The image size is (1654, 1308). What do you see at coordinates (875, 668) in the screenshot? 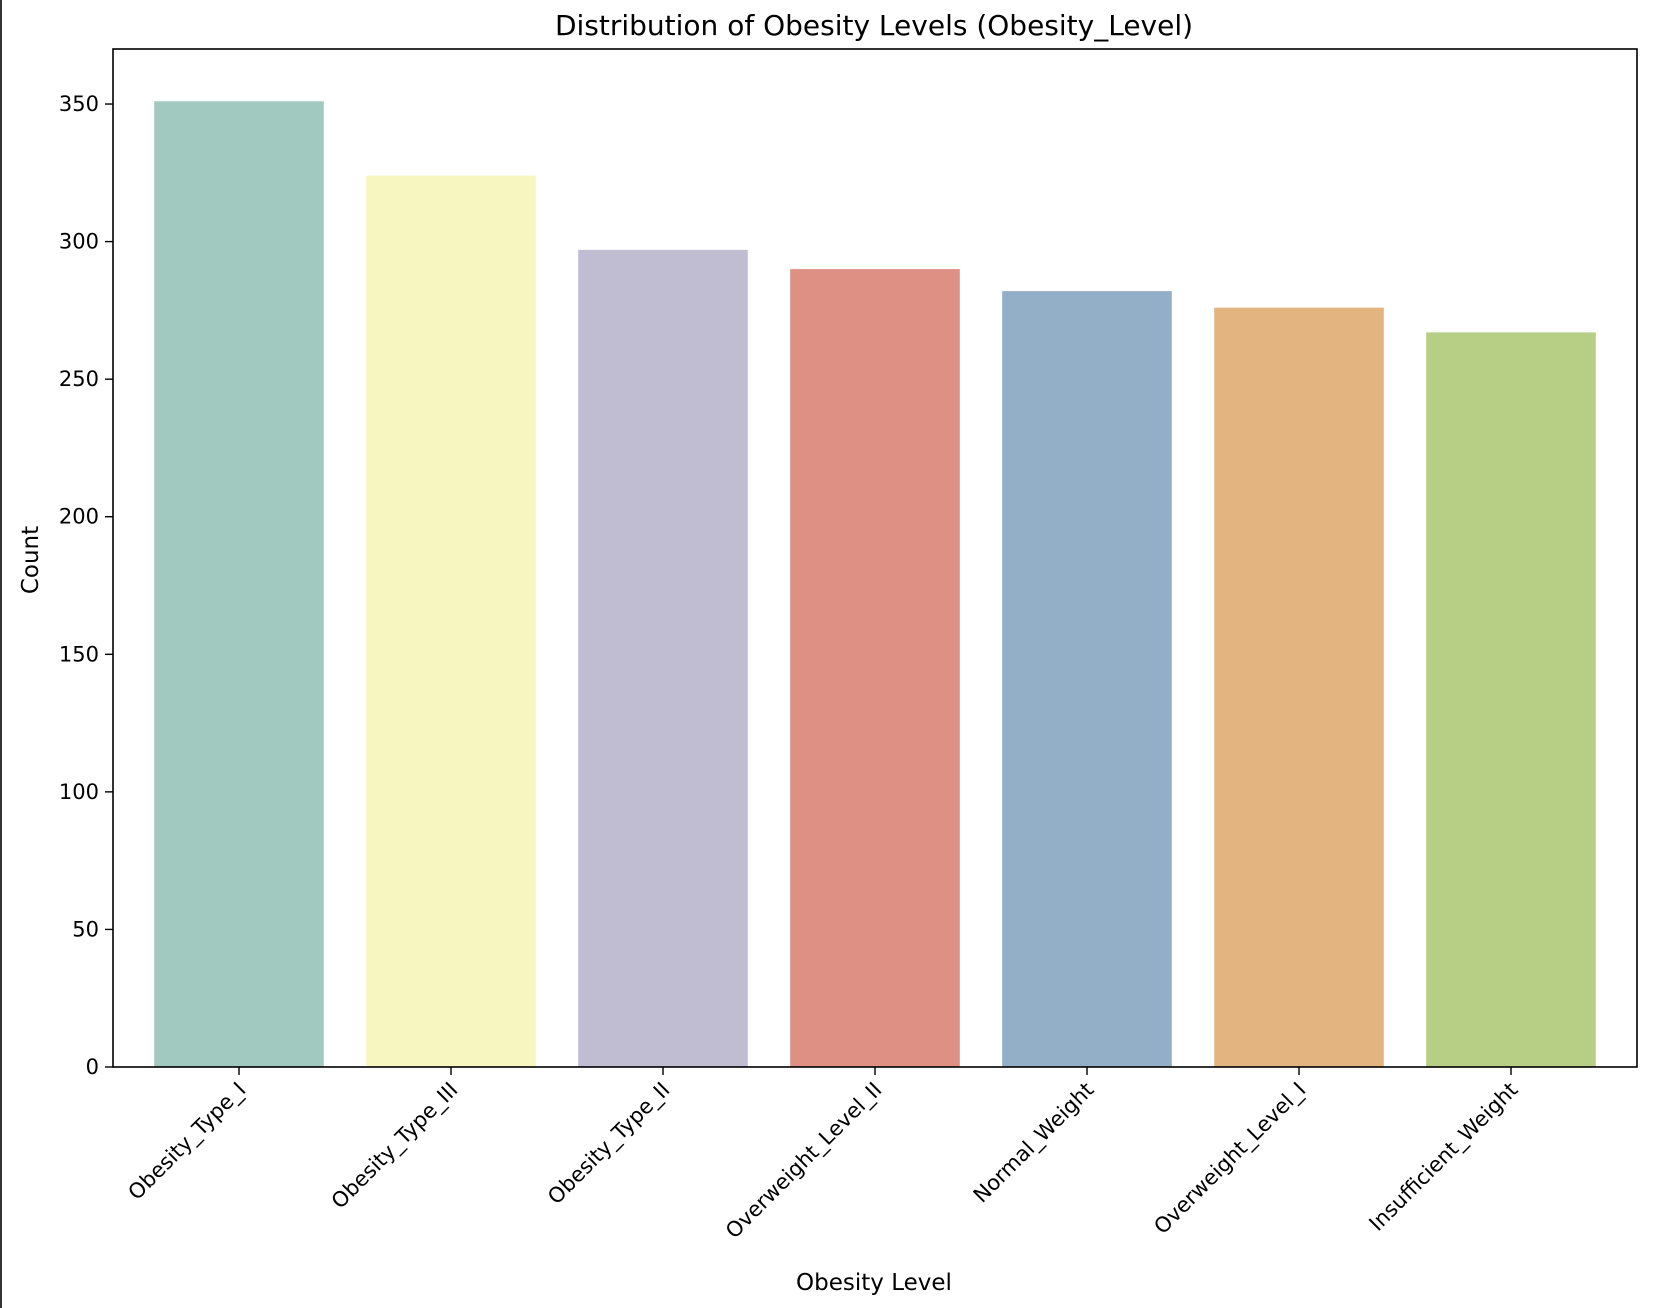
I see `bar-overweight-level-ii` at bounding box center [875, 668].